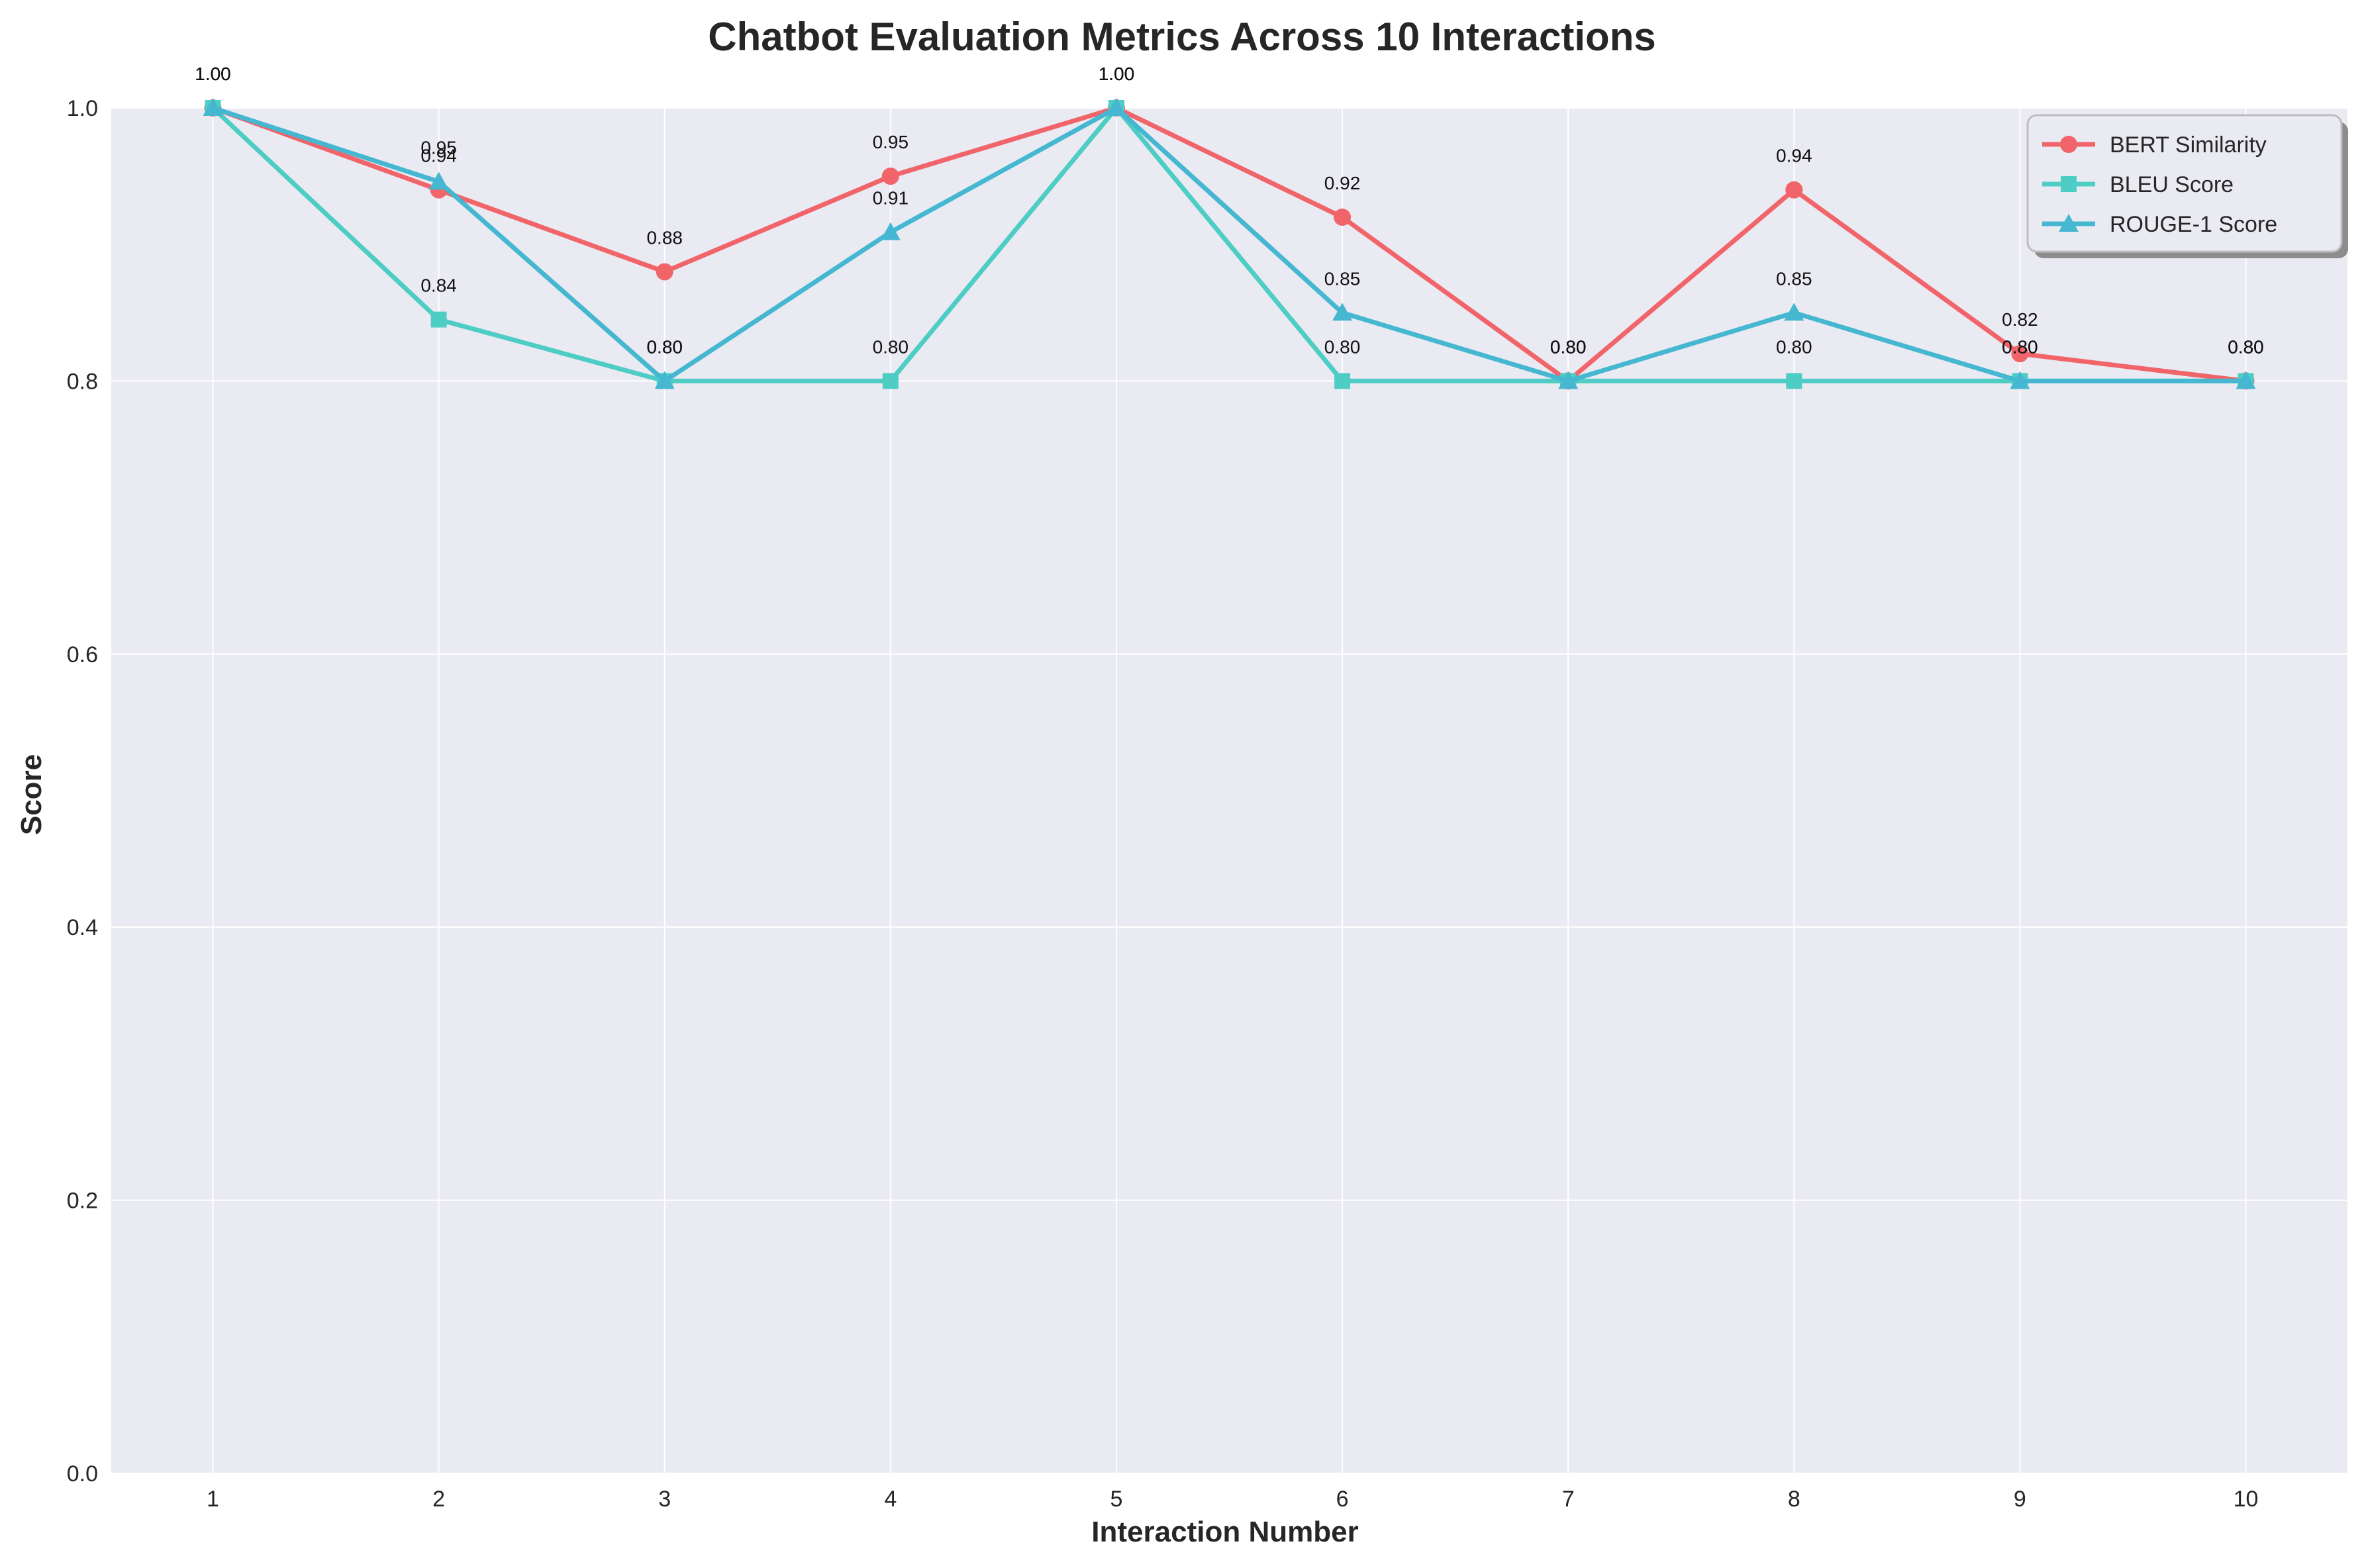 This screenshot has height=1568, width=2364. I want to click on x-tick-label: 4, so click(890, 1499).